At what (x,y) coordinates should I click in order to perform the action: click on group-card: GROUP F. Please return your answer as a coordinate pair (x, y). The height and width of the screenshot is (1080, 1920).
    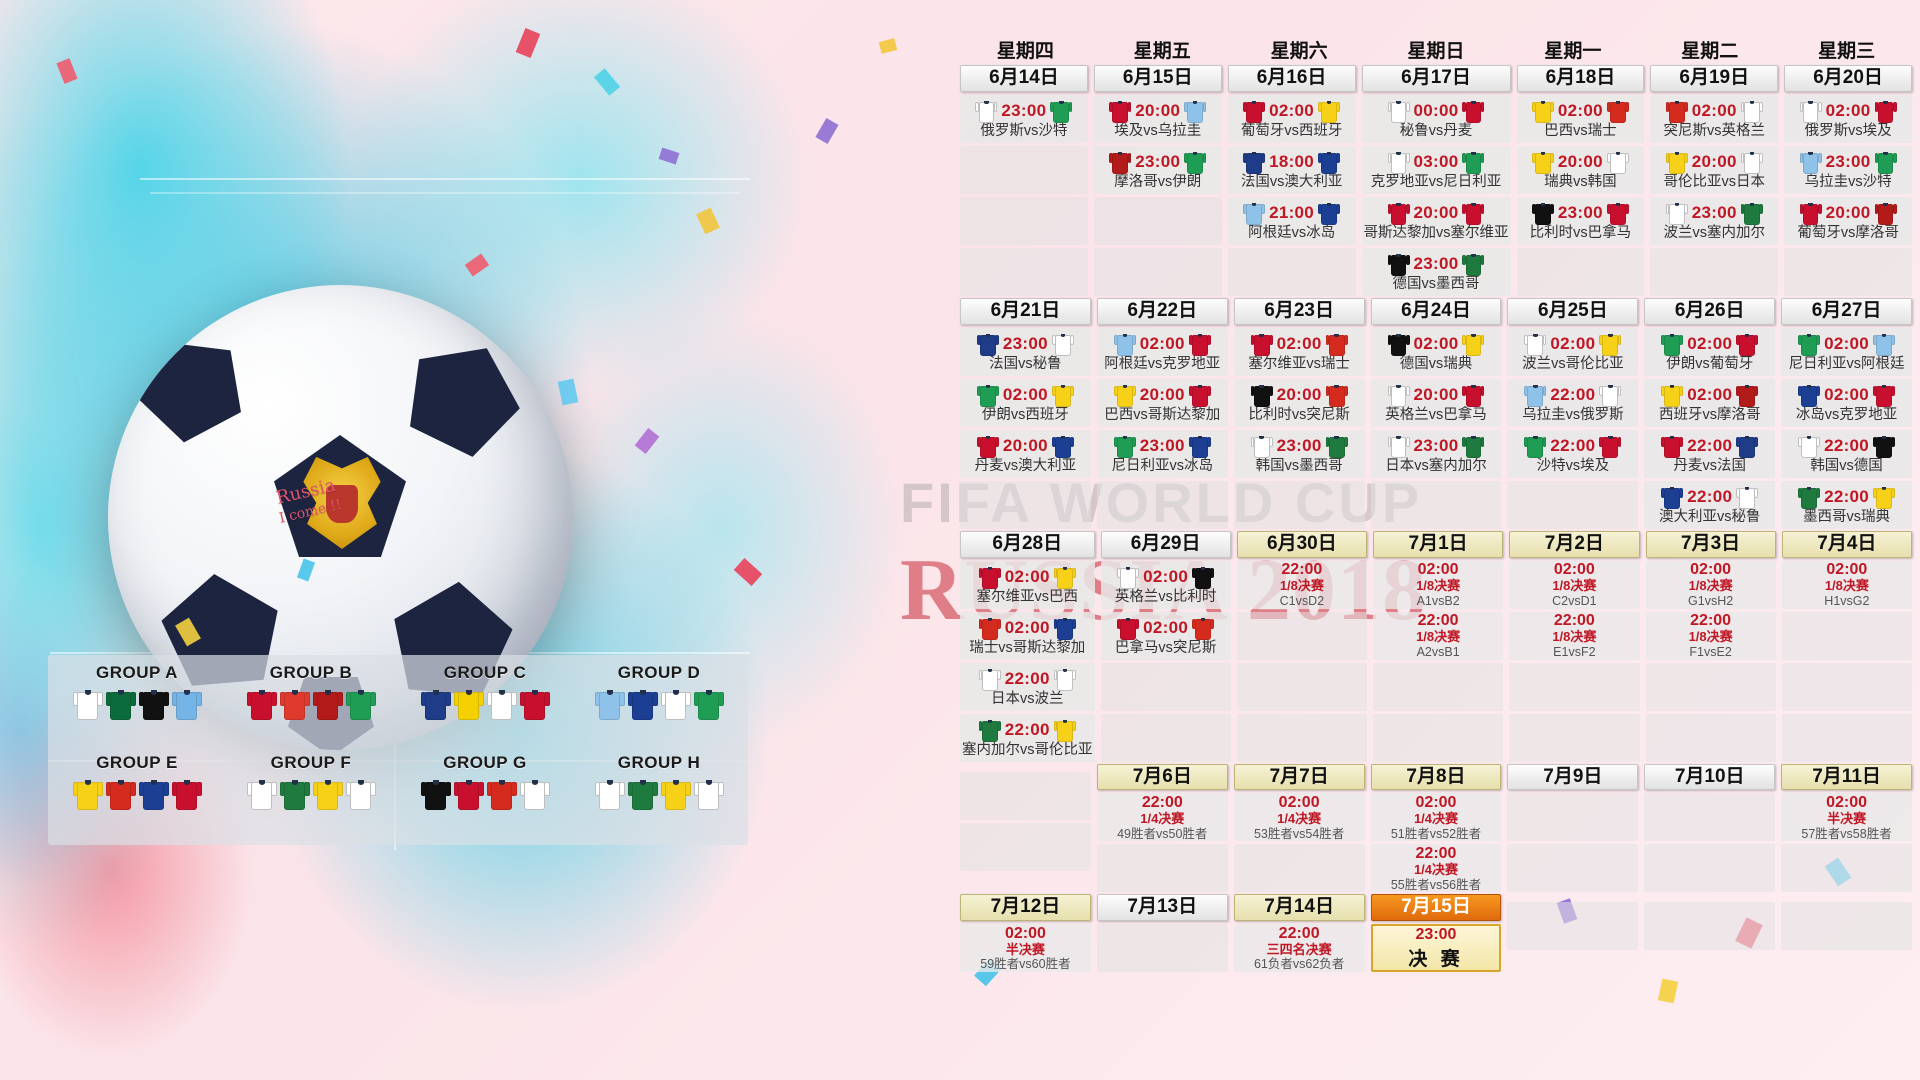
    Looking at the image, I should click on (311, 795).